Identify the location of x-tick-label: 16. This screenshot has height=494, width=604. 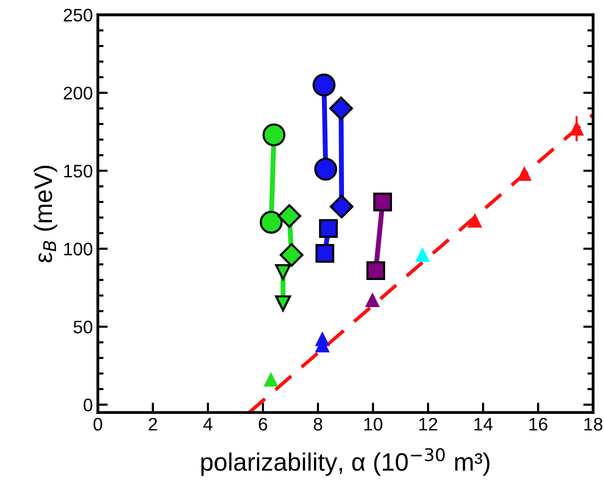
(538, 424).